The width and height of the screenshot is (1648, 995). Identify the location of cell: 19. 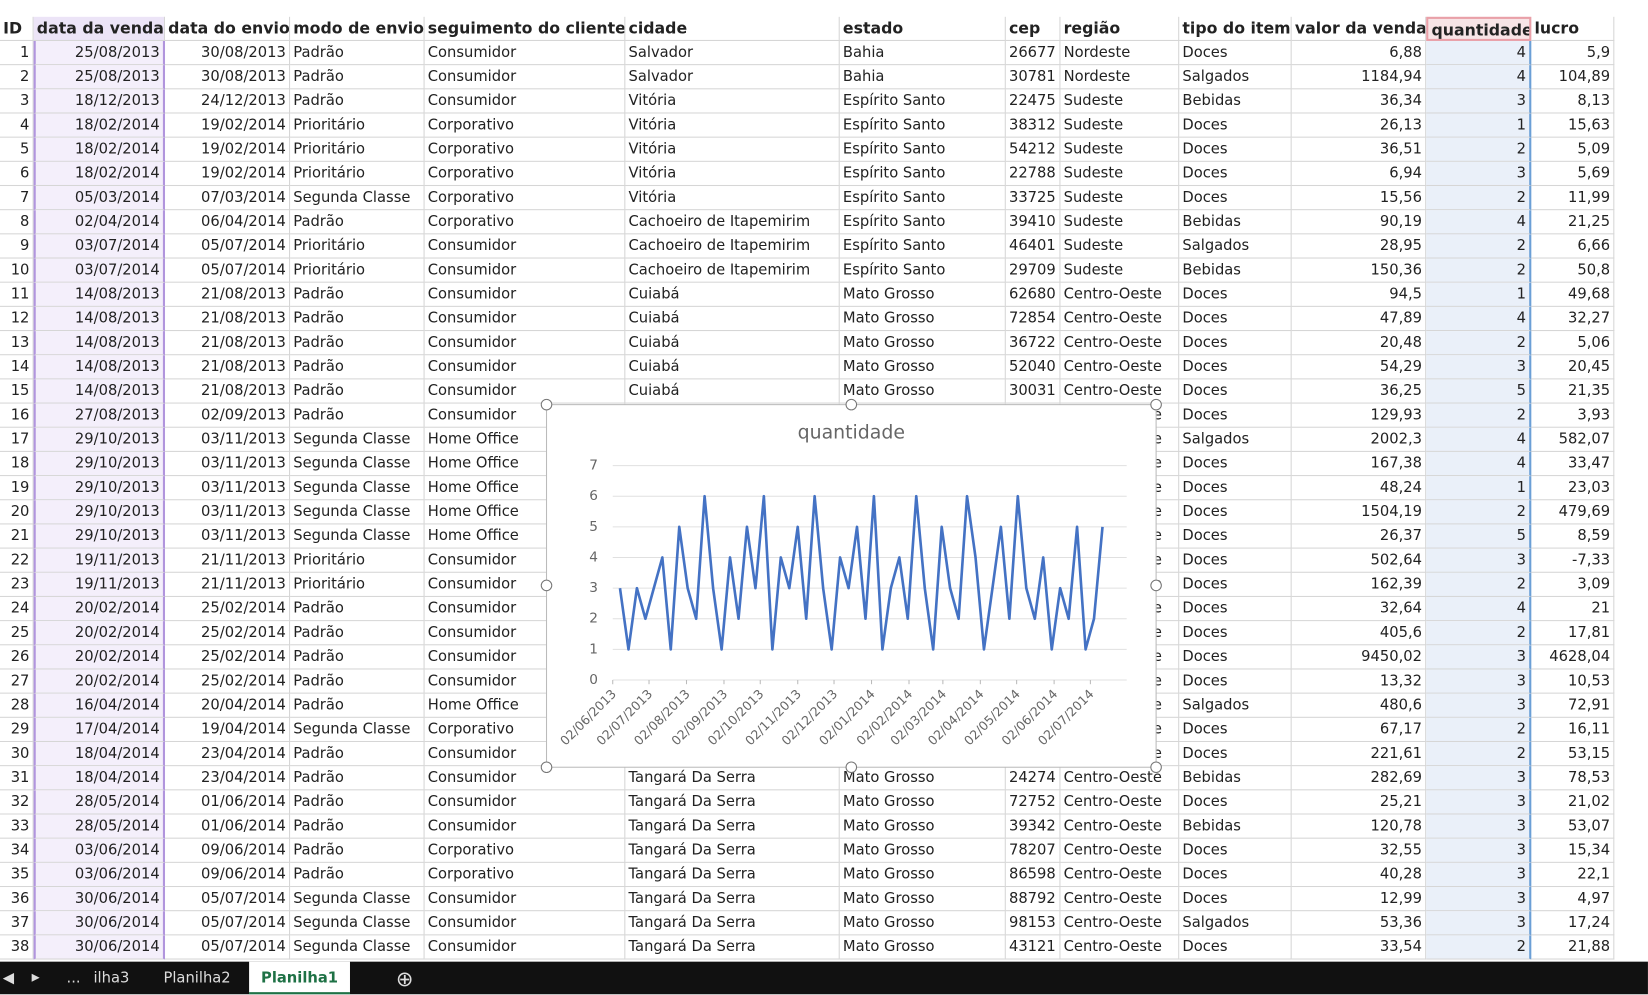
(17, 488).